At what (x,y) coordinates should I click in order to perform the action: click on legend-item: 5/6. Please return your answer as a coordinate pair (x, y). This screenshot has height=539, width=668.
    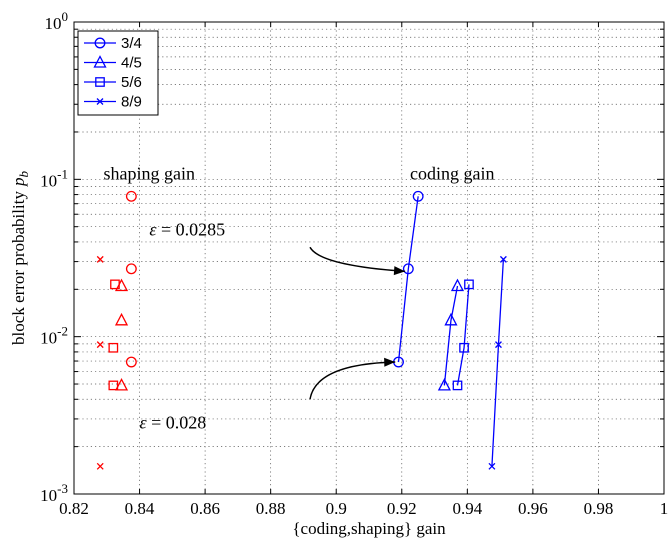
    Looking at the image, I should click on (113, 82).